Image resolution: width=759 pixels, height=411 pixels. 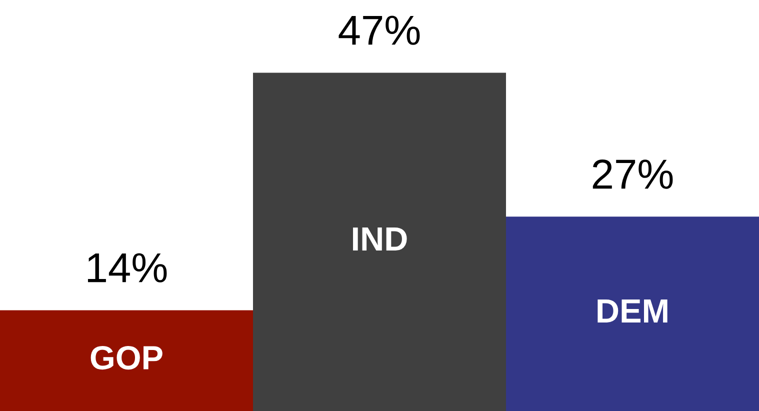 I want to click on data-label: 27%, so click(x=632, y=174).